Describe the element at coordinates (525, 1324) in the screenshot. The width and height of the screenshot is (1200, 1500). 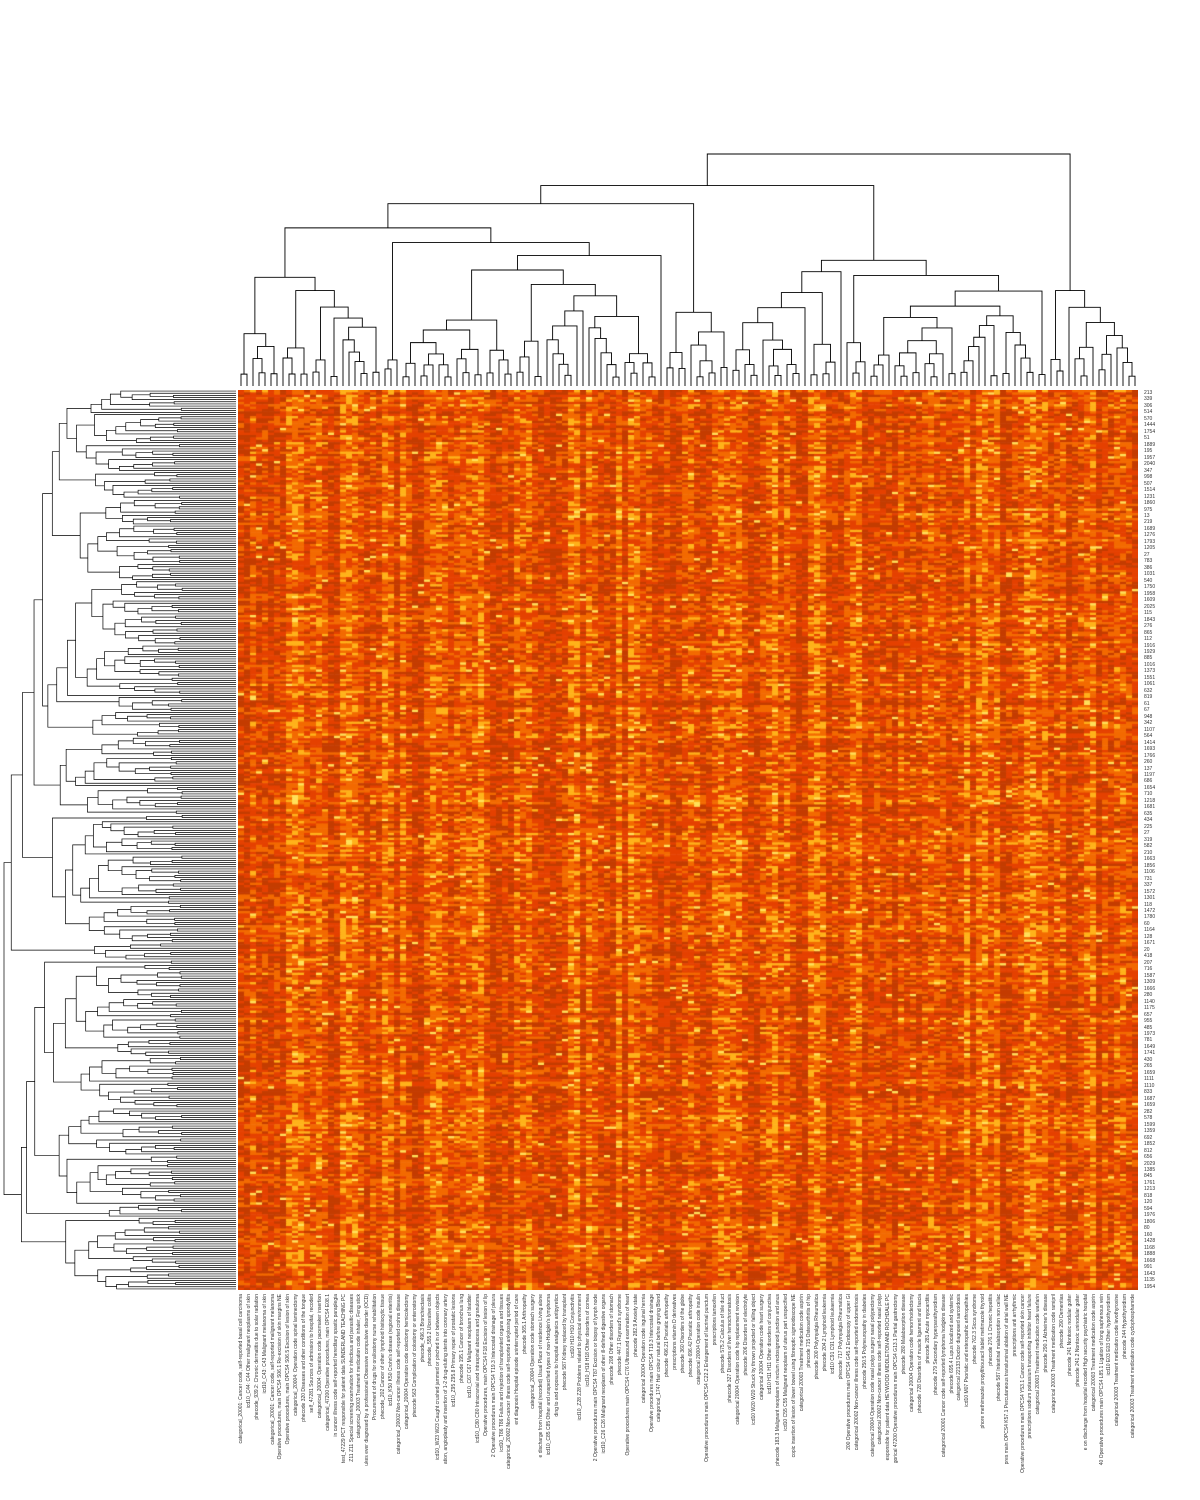
I see `column-label: phecode 365.1 Arthropathy` at that location.